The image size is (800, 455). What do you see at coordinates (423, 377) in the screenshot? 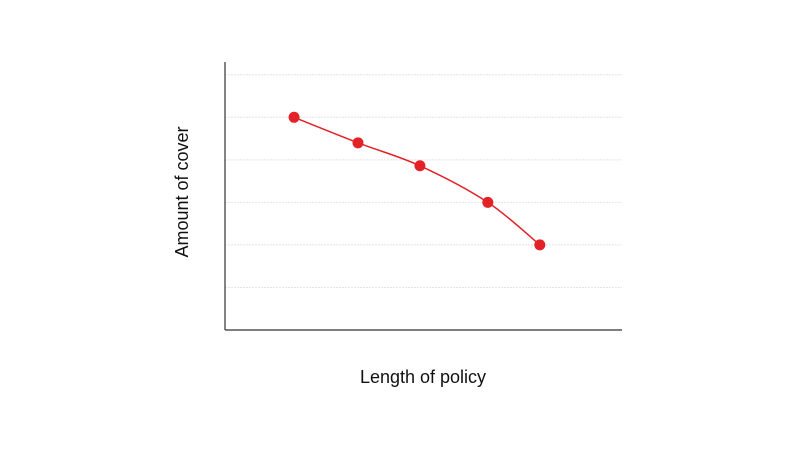
I see `x-axis-label: Length of policy` at bounding box center [423, 377].